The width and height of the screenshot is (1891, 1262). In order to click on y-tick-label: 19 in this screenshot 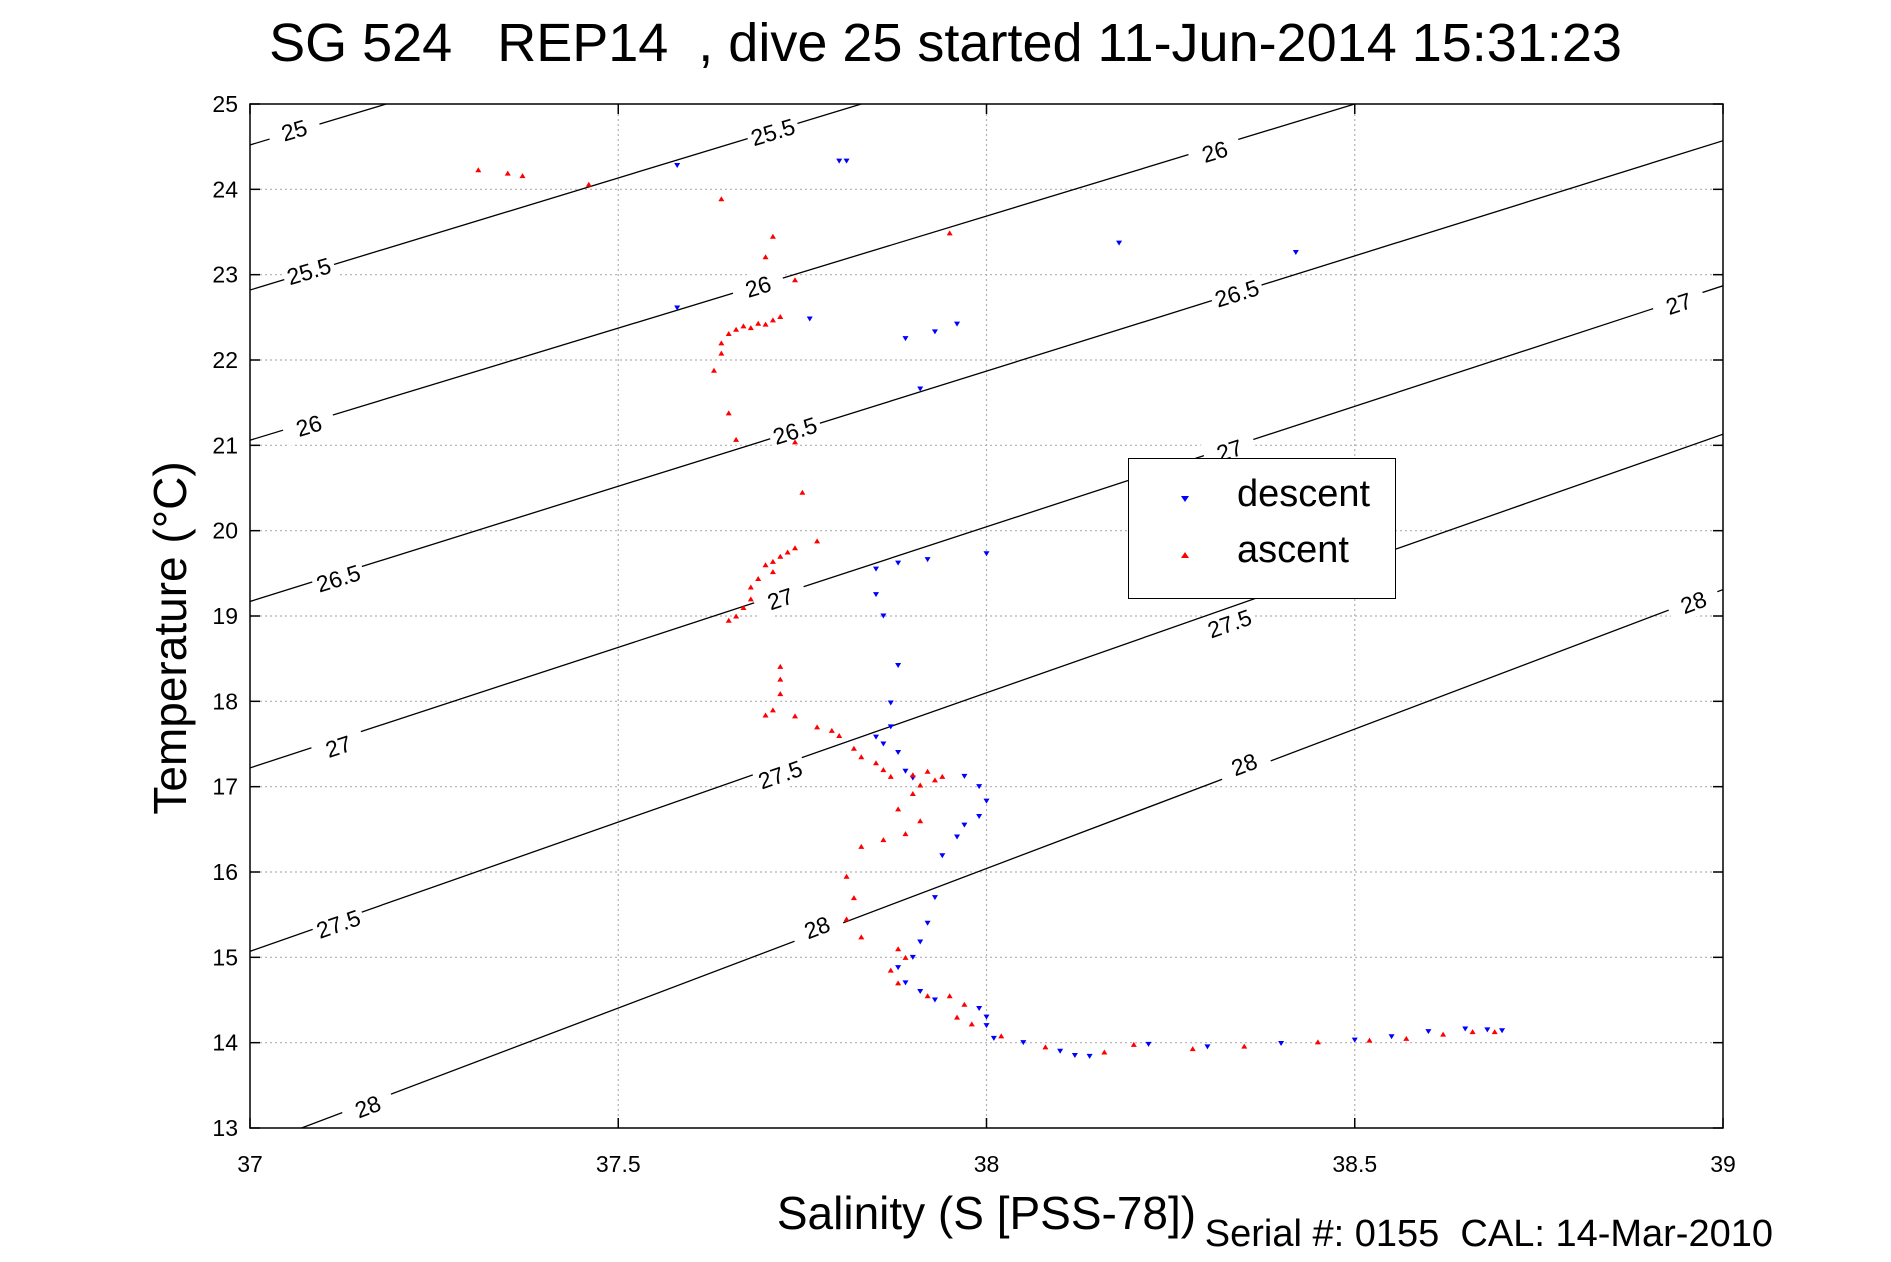, I will do `click(225, 616)`.